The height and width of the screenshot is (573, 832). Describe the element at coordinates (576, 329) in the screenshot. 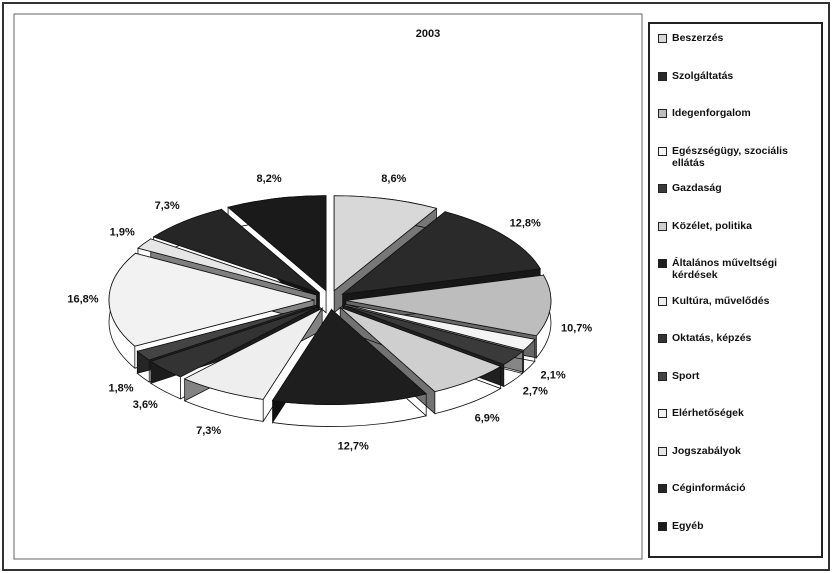

I see `data-label: 10,7%` at that location.